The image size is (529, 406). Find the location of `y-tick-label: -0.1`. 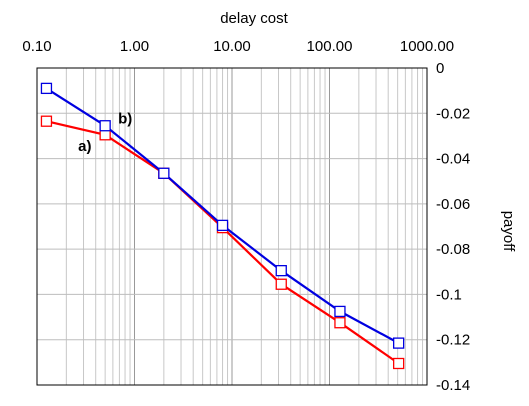

y-tick-label: -0.1 is located at coordinates (449, 294).